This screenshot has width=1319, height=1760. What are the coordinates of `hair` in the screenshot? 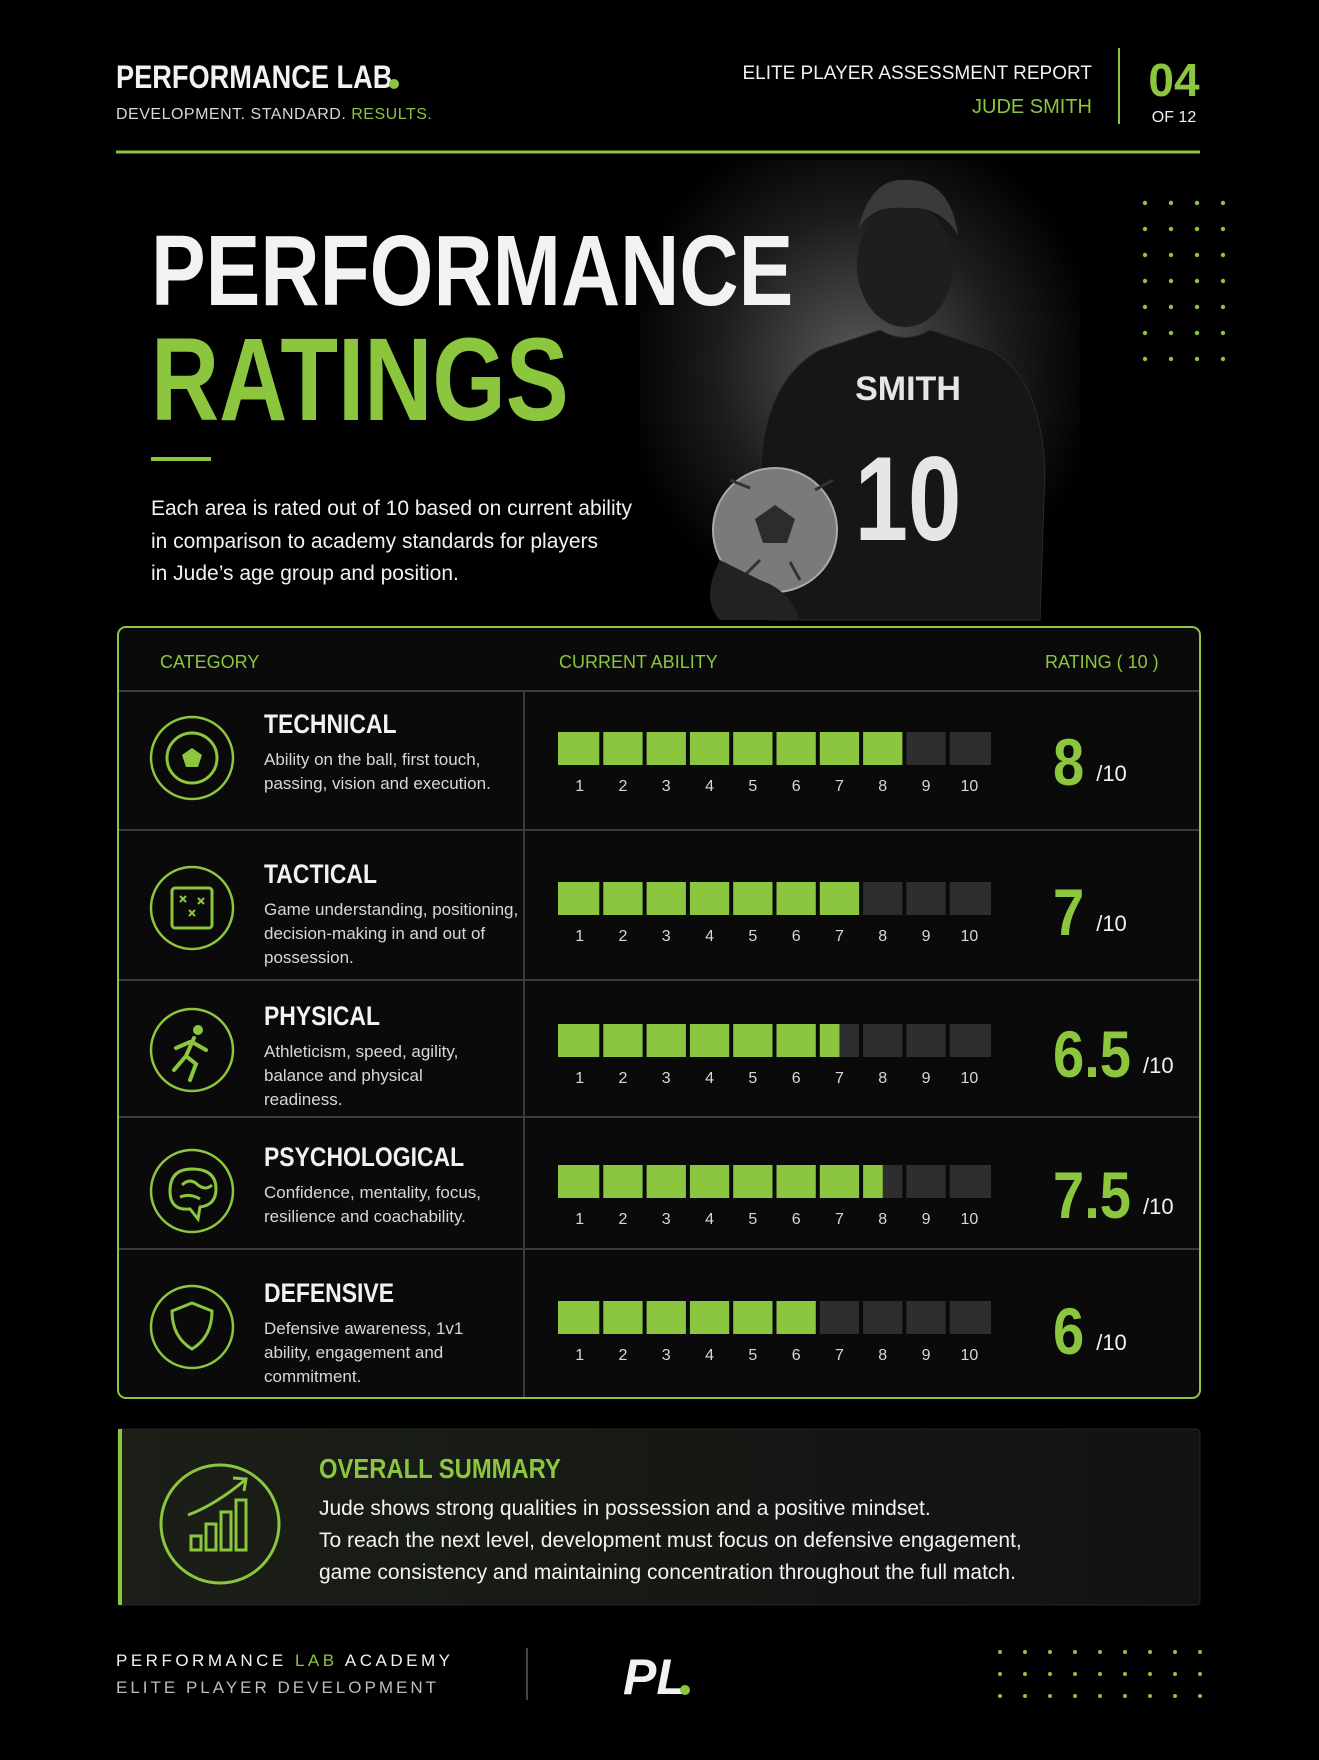 It's located at (908, 207).